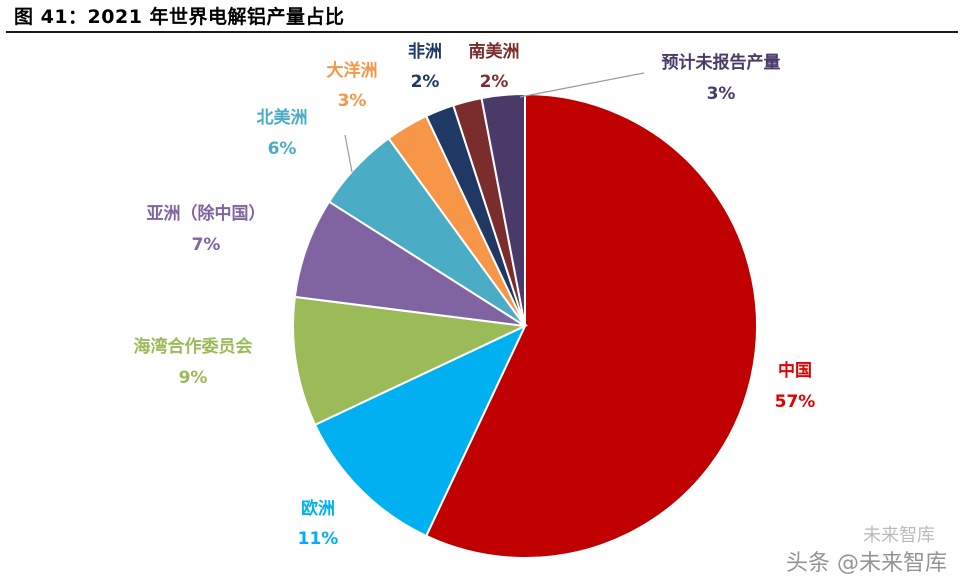  What do you see at coordinates (795, 370) in the screenshot?
I see `slice-name-label: 中国` at bounding box center [795, 370].